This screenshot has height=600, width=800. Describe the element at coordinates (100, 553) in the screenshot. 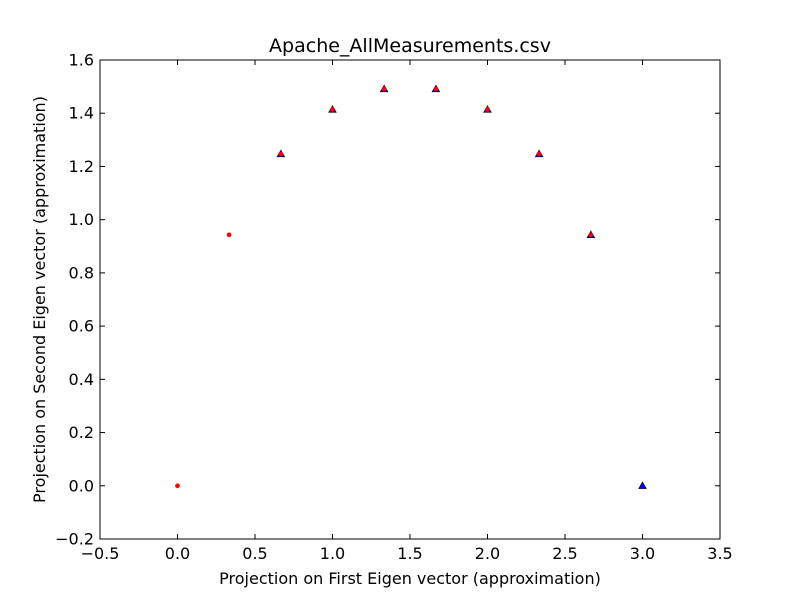

I see `x-tick-label: −0.5` at that location.